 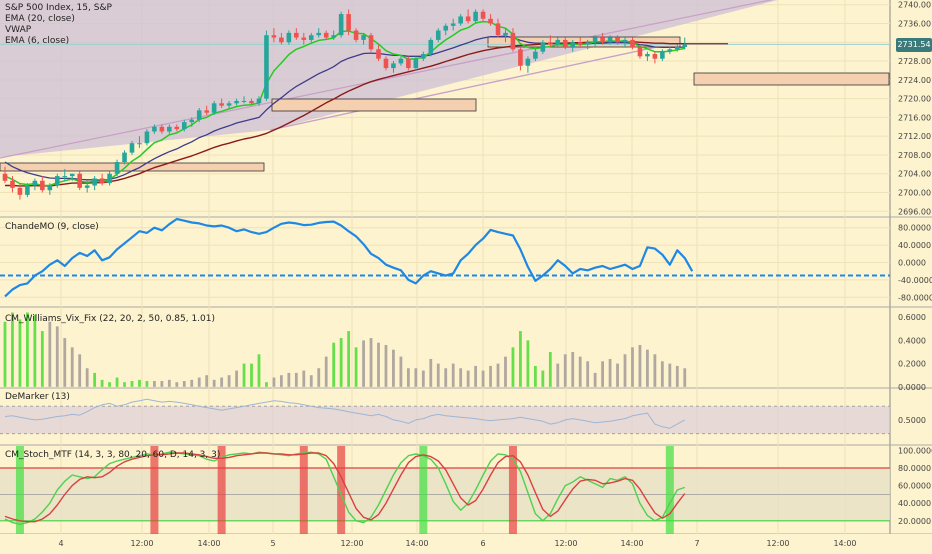 I want to click on stoch-axis-tick: 60.0000, so click(x=914, y=486).